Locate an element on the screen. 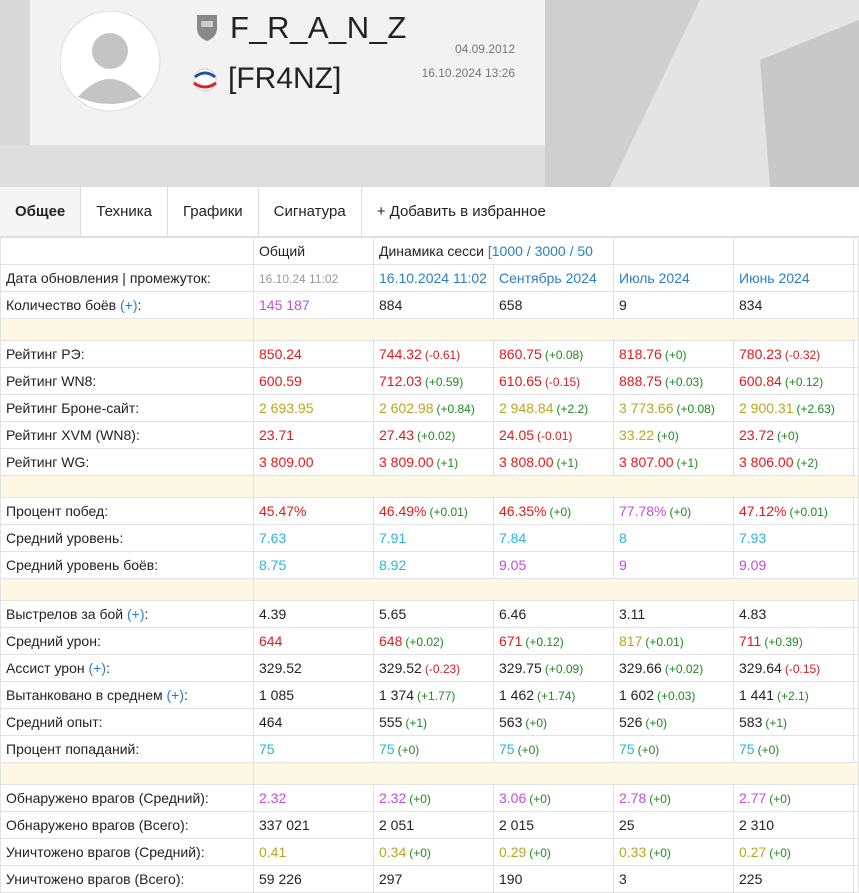 The height and width of the screenshot is (893, 859). stat-cell: 46.35% (+0) is located at coordinates (553, 511).